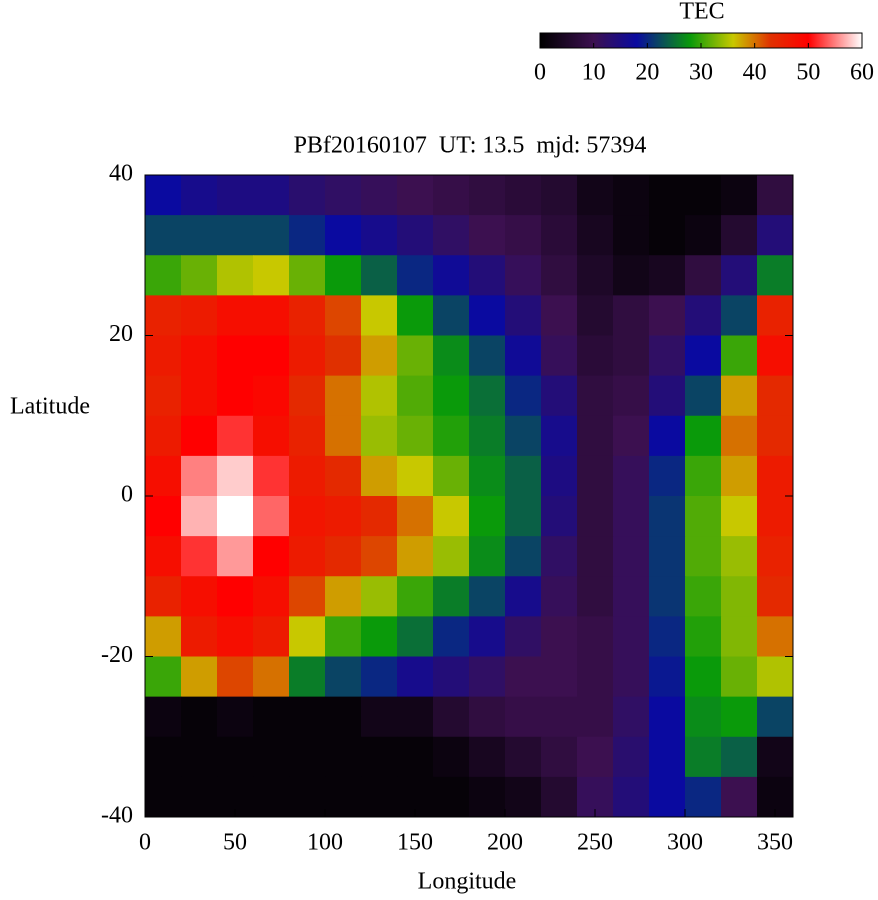 The image size is (878, 900). I want to click on y-tick-label: 20, so click(121, 334).